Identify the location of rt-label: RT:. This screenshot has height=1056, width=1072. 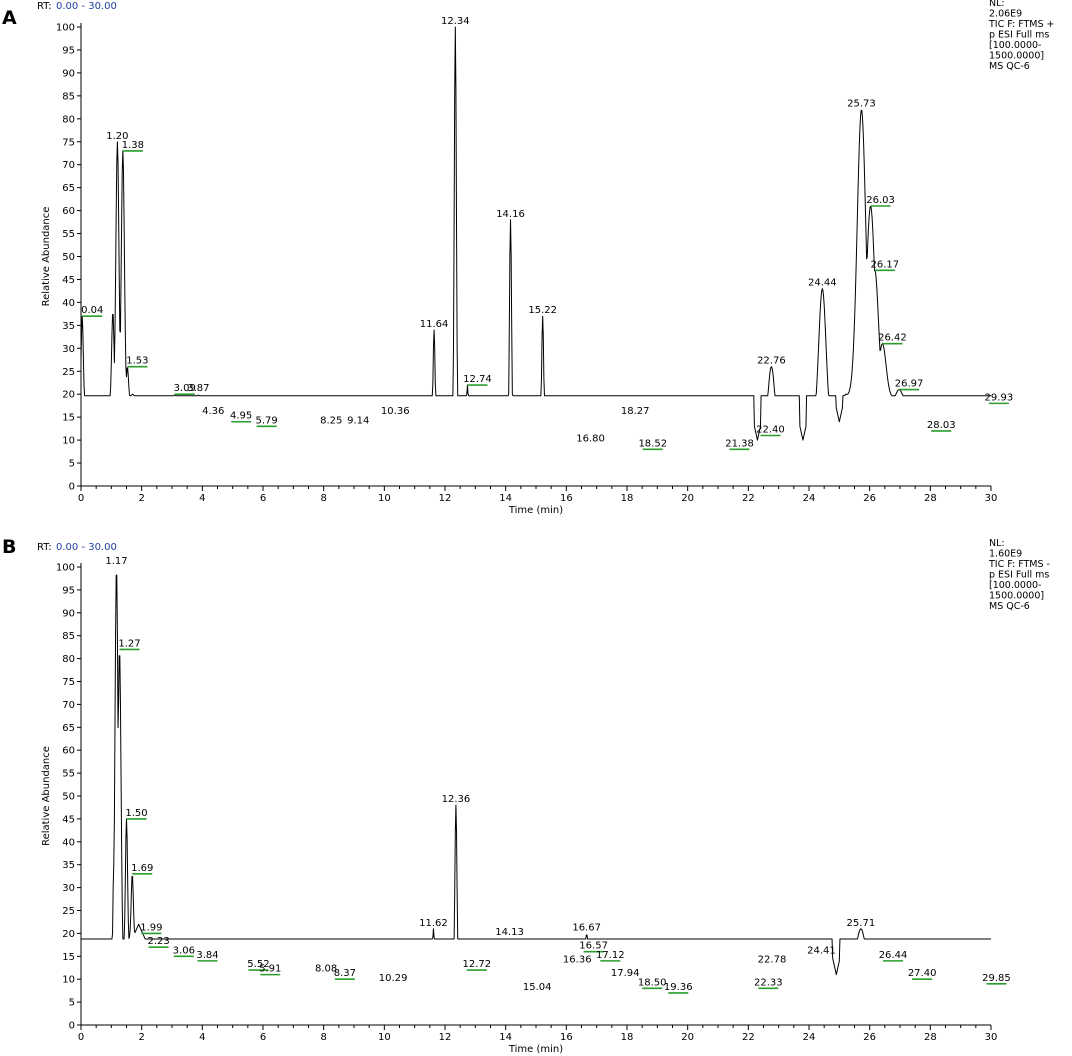
(44, 6).